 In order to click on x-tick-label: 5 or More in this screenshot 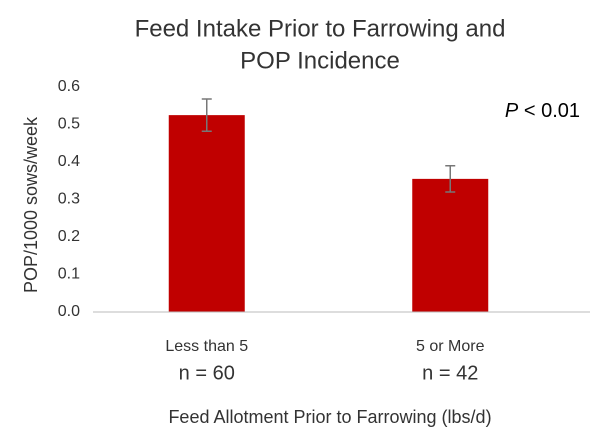, I will do `click(450, 346)`.